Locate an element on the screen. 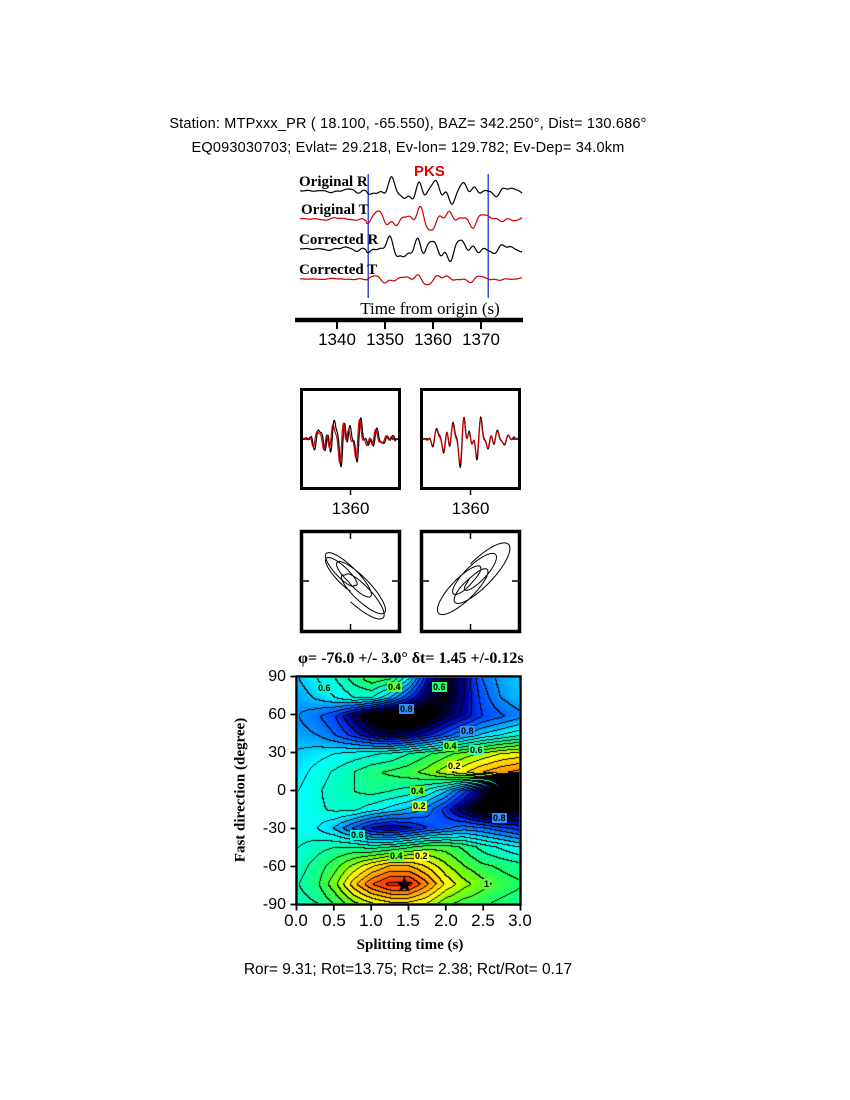 Image resolution: width=850 pixels, height=1100 pixels. ytick-m90: -90 is located at coordinates (274, 904).